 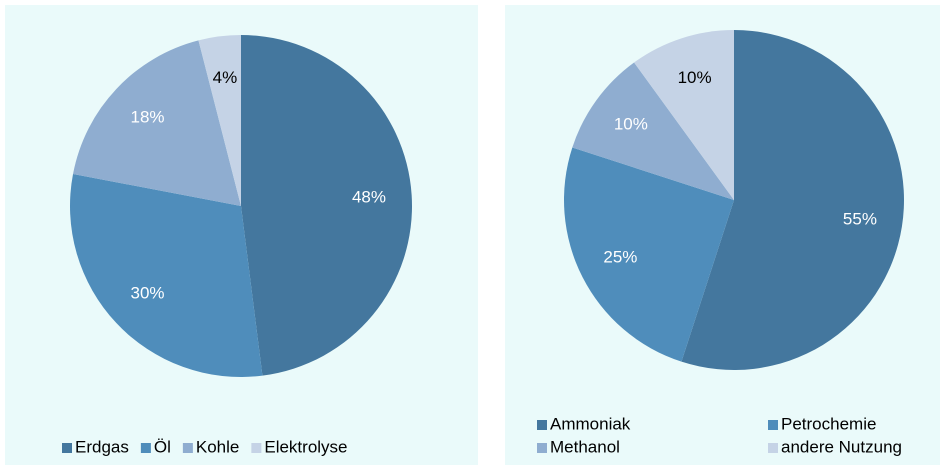 I want to click on data-label: 18%, so click(x=147, y=117).